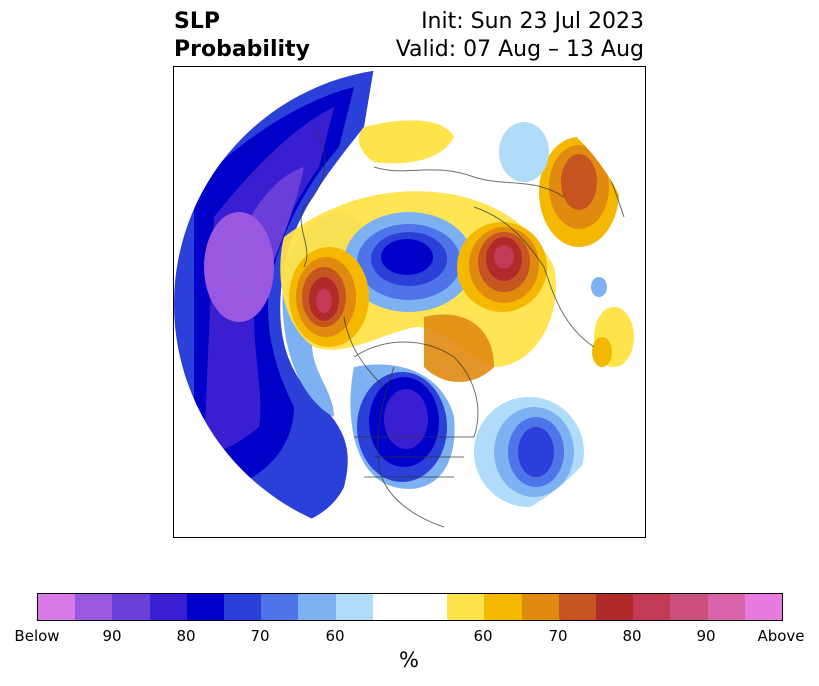 Image resolution: width=819 pixels, height=686 pixels. What do you see at coordinates (409, 660) in the screenshot?
I see `colorbar-unit: %` at bounding box center [409, 660].